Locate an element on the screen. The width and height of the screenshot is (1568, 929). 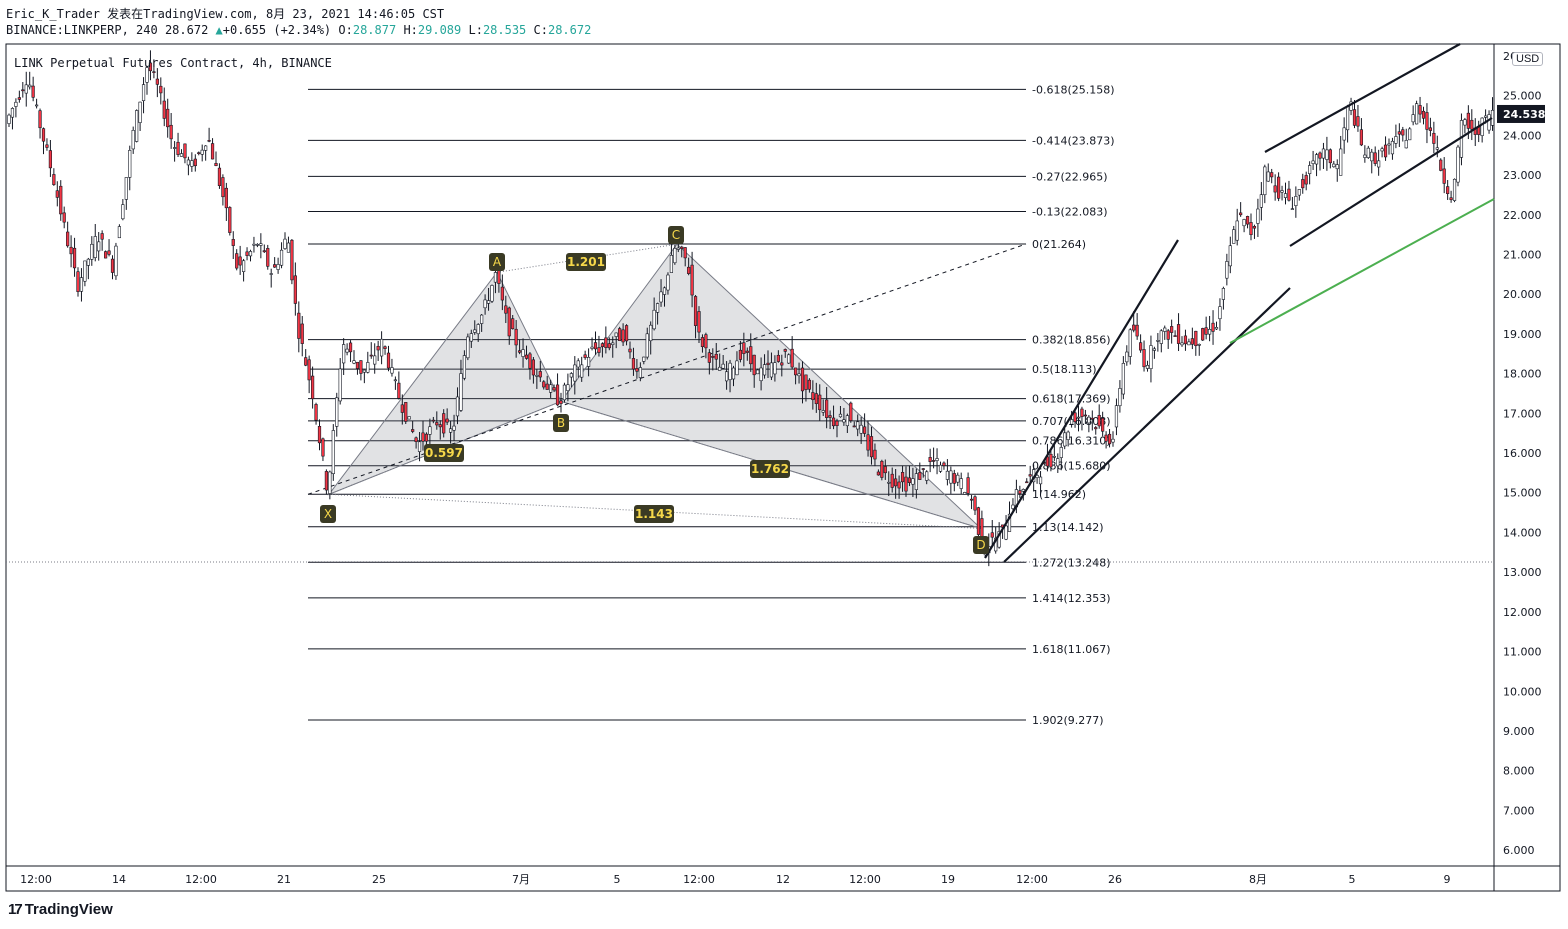
point-label-text: X is located at coordinates (328, 514).